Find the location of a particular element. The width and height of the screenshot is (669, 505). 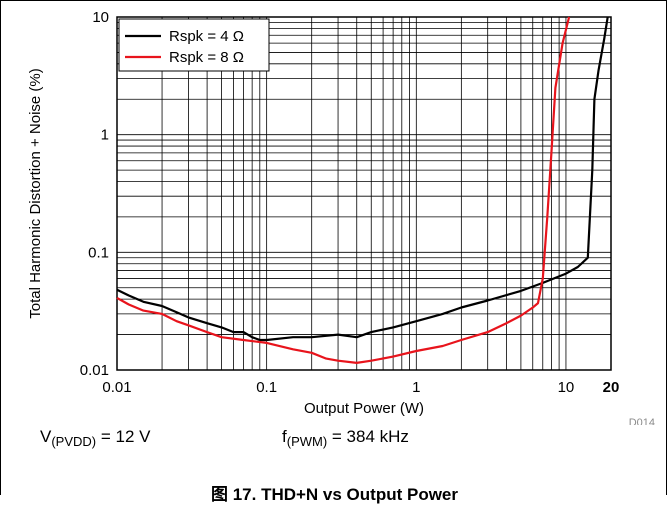

condition-pvdd-subscript: (PVDD) is located at coordinates (74, 441).